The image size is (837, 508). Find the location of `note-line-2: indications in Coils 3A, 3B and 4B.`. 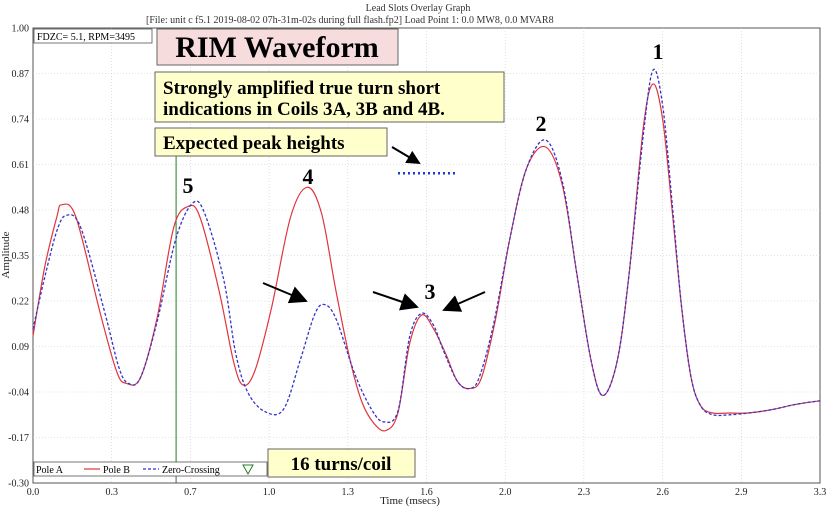

note-line-2: indications in Coils 3A, 3B and 4B. is located at coordinates (304, 109).